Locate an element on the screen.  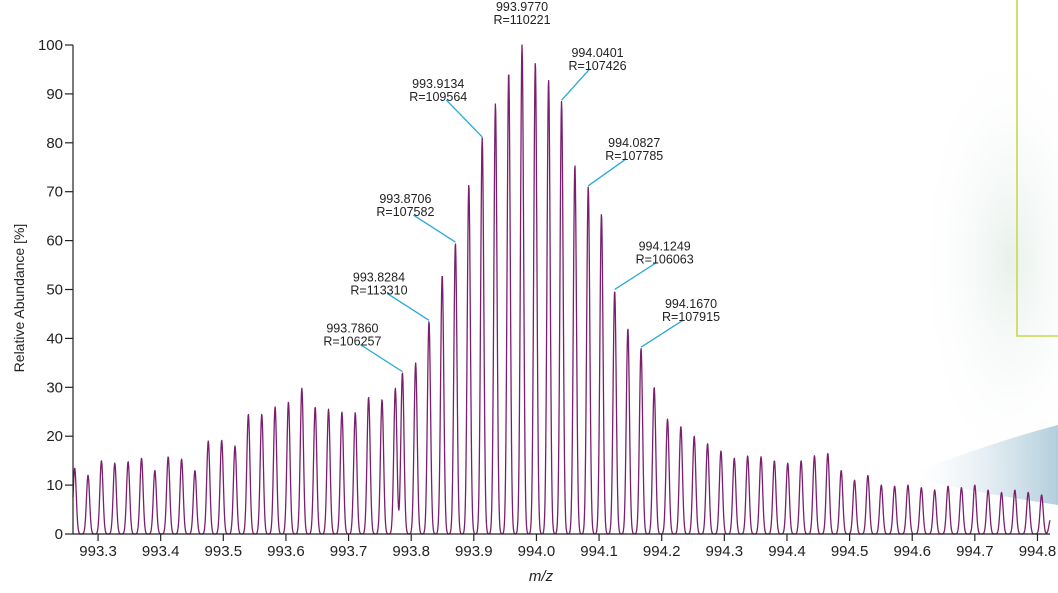
molecule-watermark is located at coordinates (986, 260).